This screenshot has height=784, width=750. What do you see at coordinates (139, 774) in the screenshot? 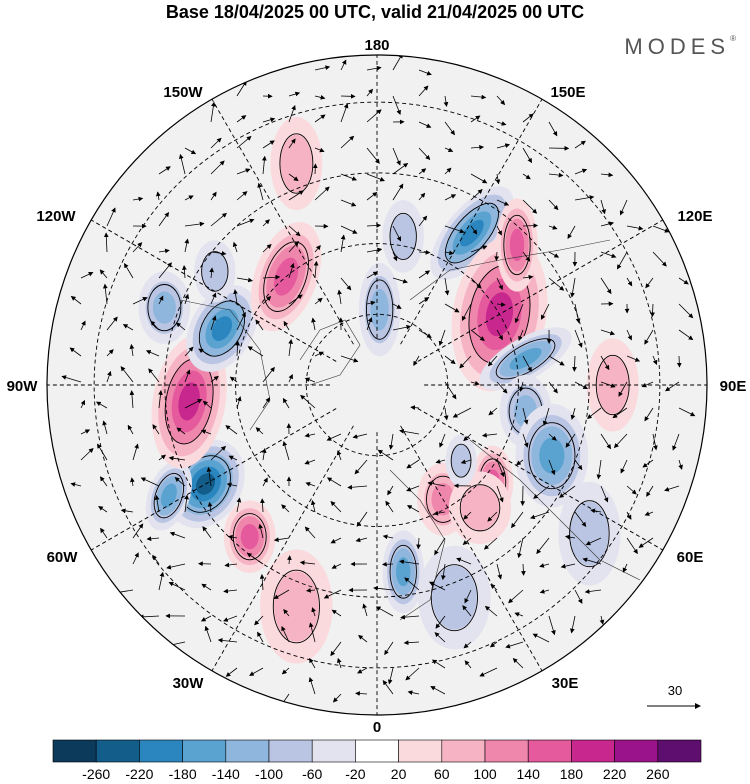
I see `colorbar-tick: -220` at bounding box center [139, 774].